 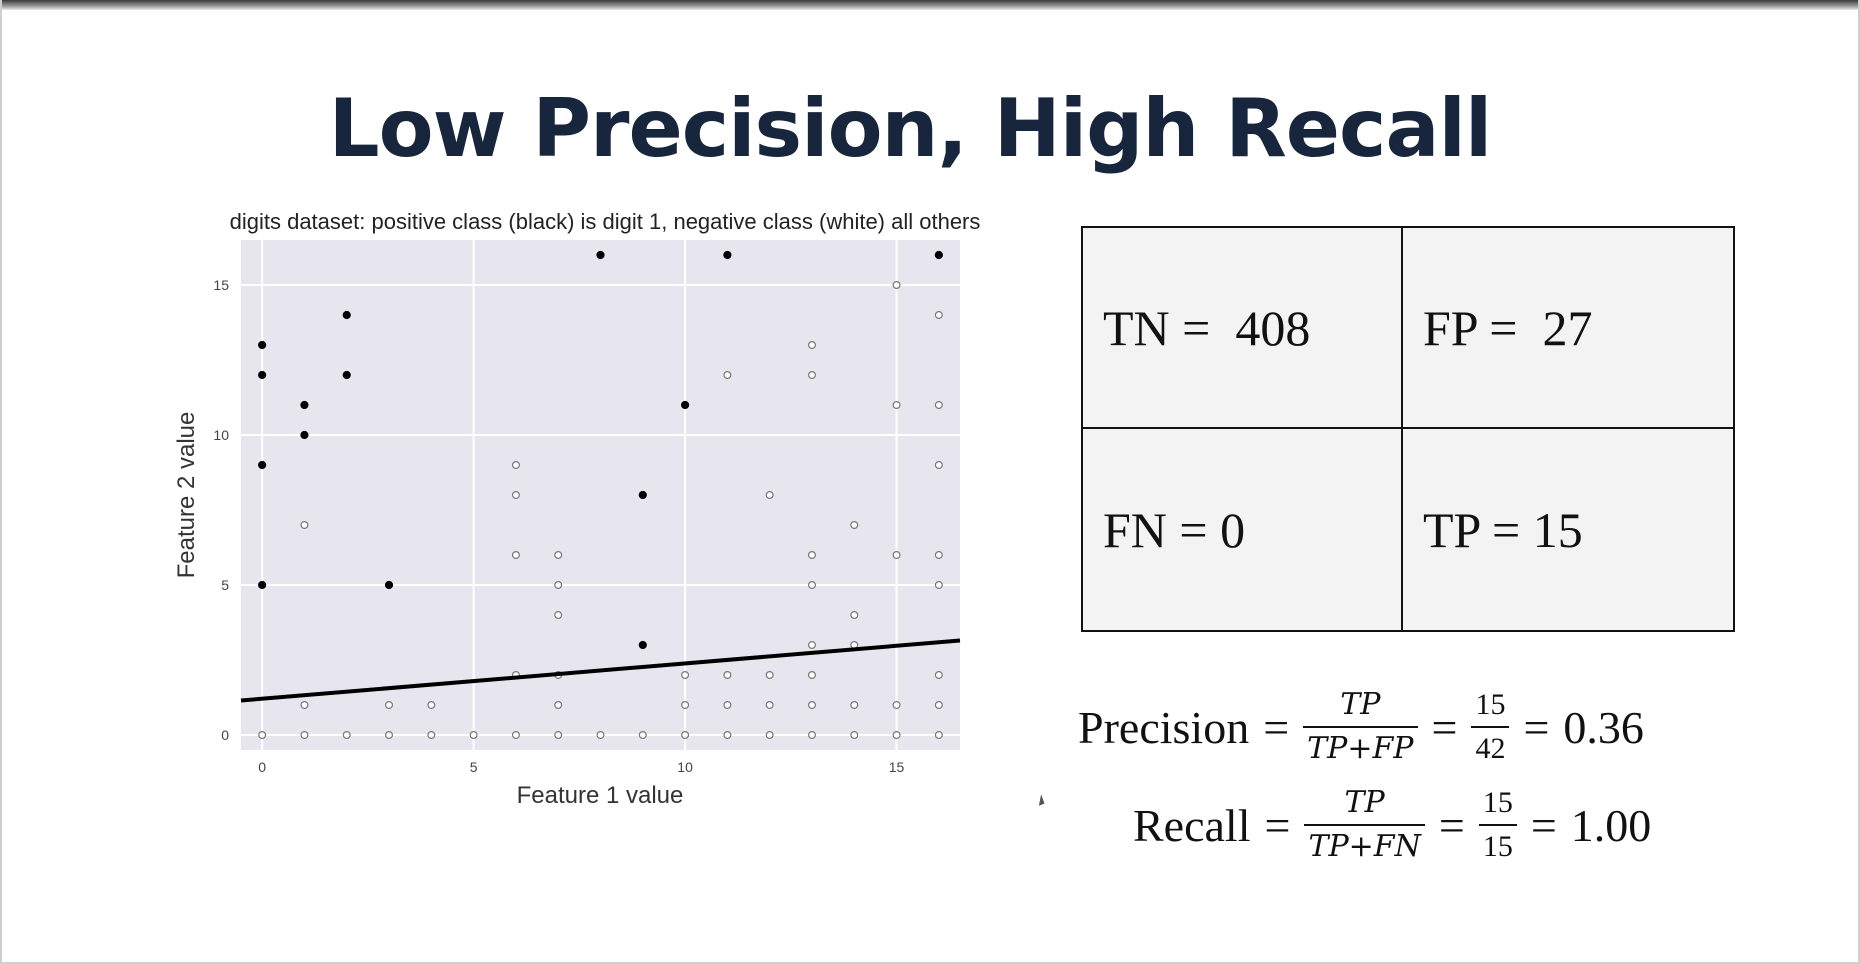 What do you see at coordinates (1497, 846) in the screenshot?
I see `recall-value-denominator: 15` at bounding box center [1497, 846].